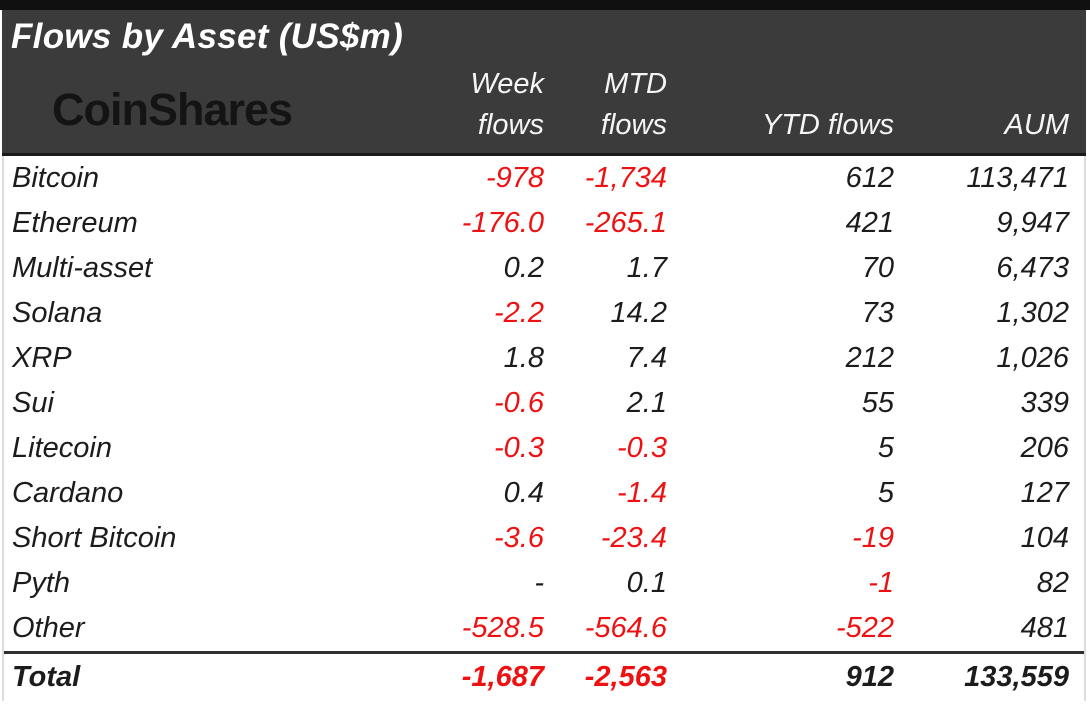 The height and width of the screenshot is (704, 1090). What do you see at coordinates (646, 583) in the screenshot?
I see `mtd-flows-cell: 0.1` at bounding box center [646, 583].